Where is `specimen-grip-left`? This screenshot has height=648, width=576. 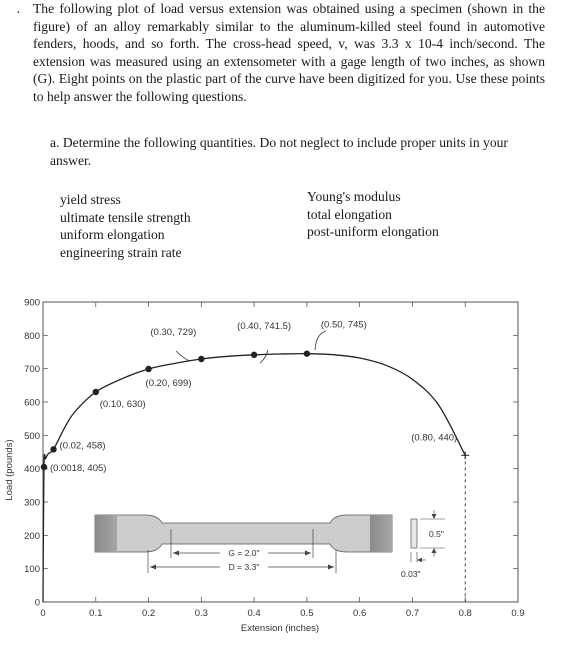 specimen-grip-left is located at coordinates (106, 533).